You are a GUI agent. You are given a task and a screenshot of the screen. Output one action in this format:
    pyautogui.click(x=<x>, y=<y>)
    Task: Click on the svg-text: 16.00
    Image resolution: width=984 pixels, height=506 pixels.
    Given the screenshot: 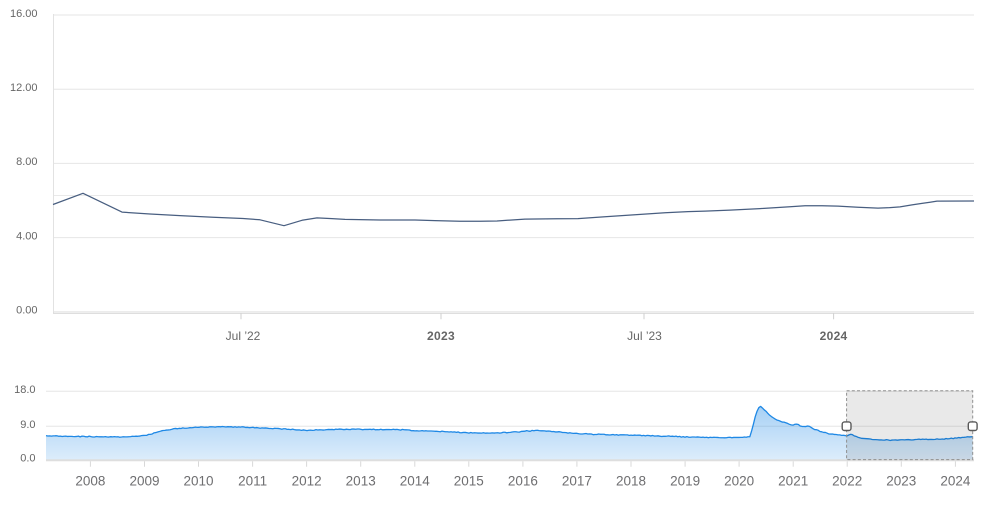 What is the action you would take?
    pyautogui.click(x=24, y=14)
    